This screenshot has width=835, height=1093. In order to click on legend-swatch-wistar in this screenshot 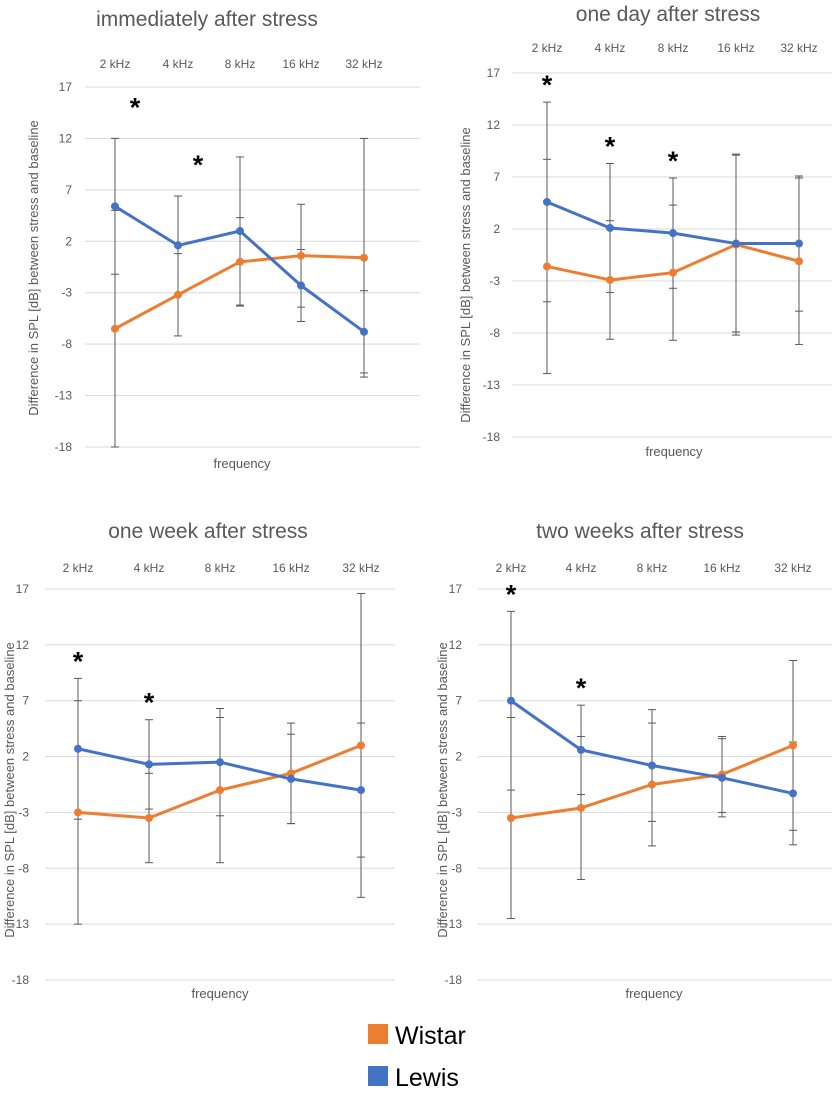, I will do `click(378, 1034)`.